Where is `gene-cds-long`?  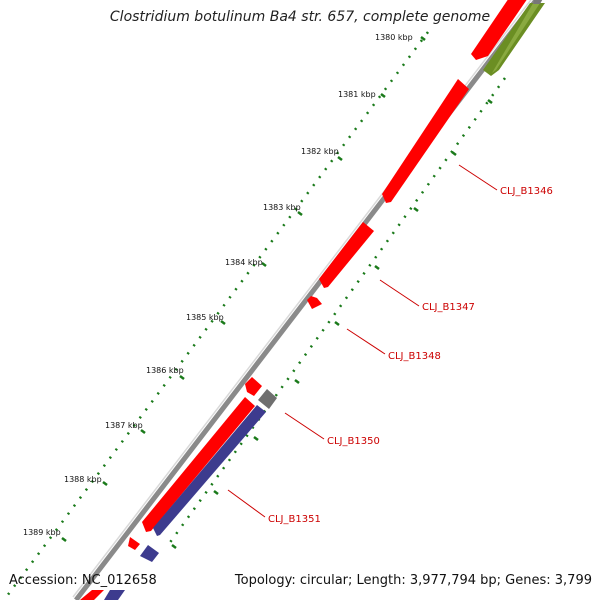 gene-cds-long is located at coordinates (198, 464).